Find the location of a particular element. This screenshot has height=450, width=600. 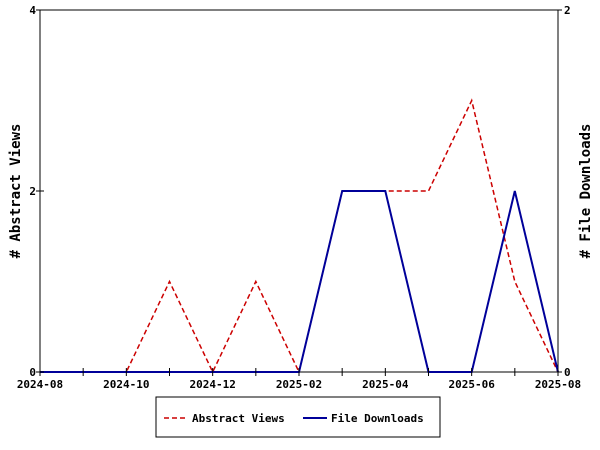

legend-label-file-downloads: File Downloads is located at coordinates (377, 418).